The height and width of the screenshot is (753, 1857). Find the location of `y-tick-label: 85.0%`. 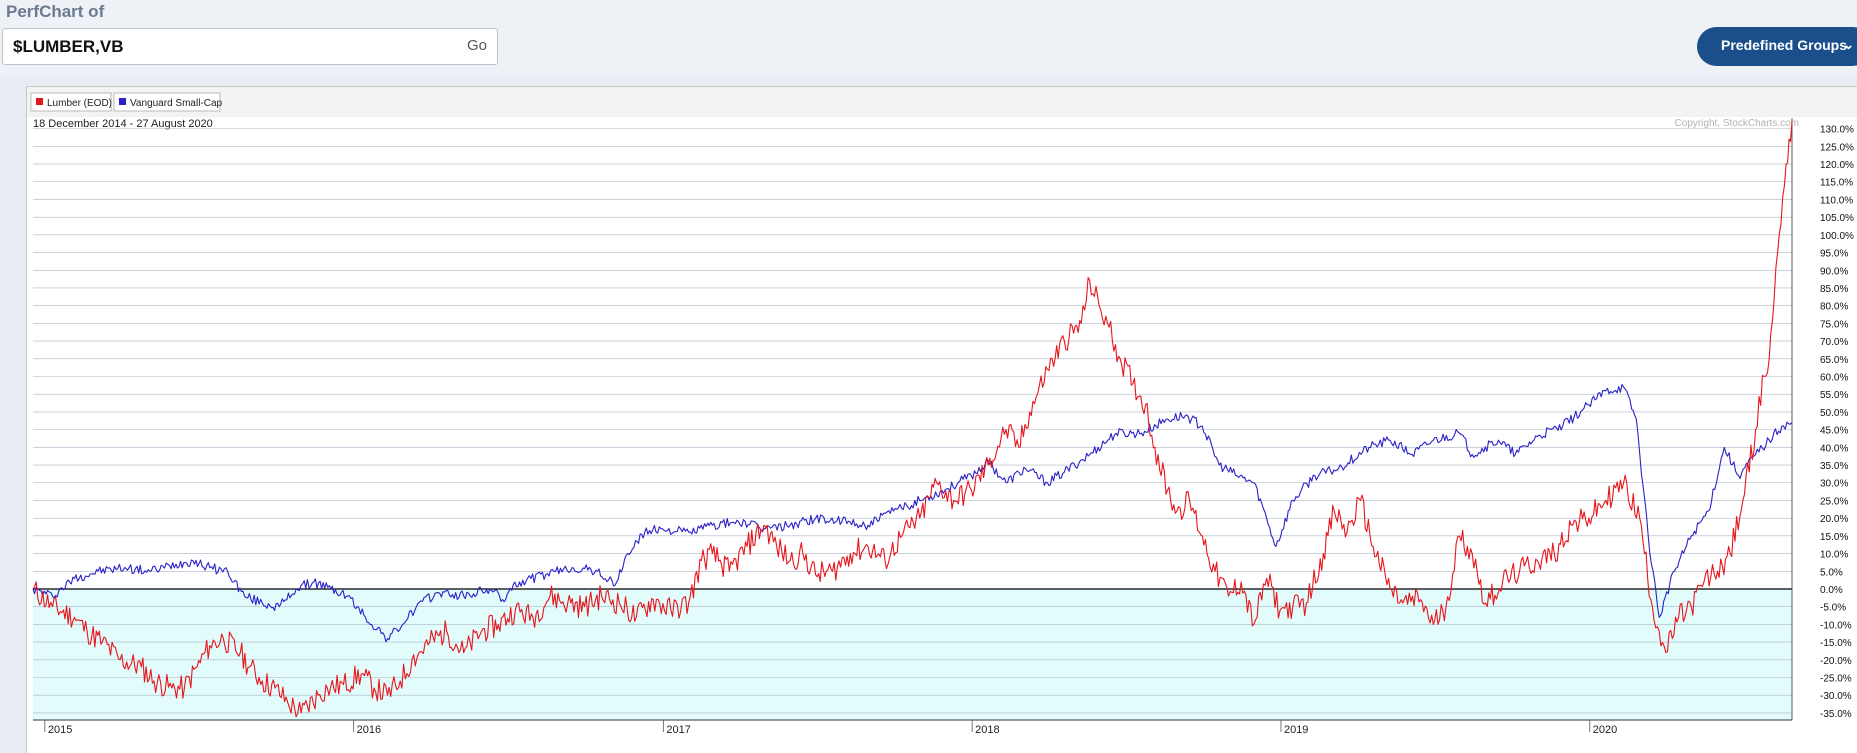

y-tick-label: 85.0% is located at coordinates (1834, 289).